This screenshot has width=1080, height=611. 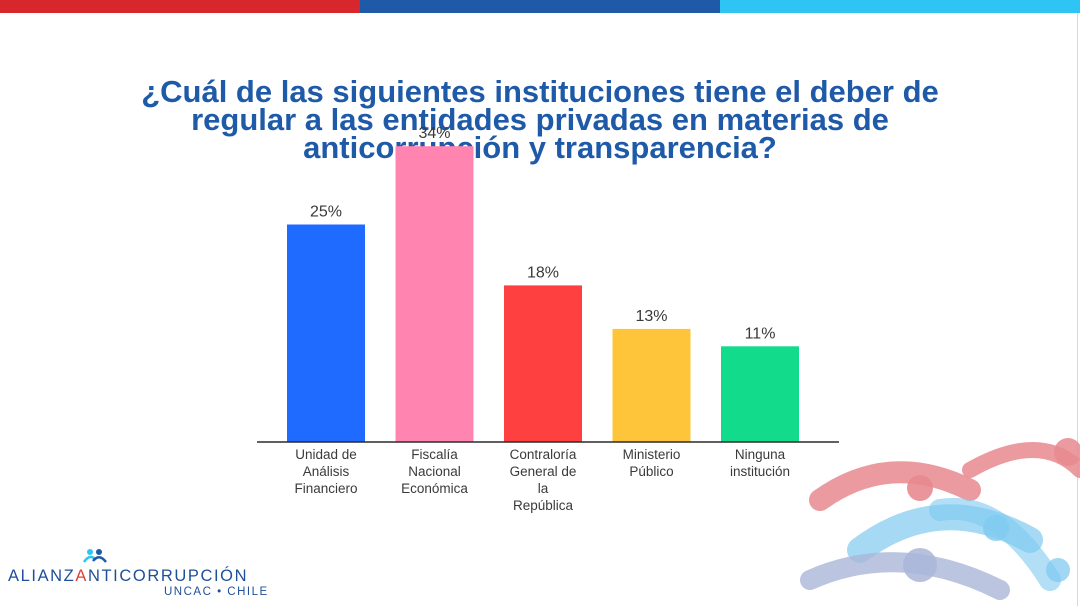 I want to click on title-line-3: anticorrupción y transparencia?, so click(x=540, y=147).